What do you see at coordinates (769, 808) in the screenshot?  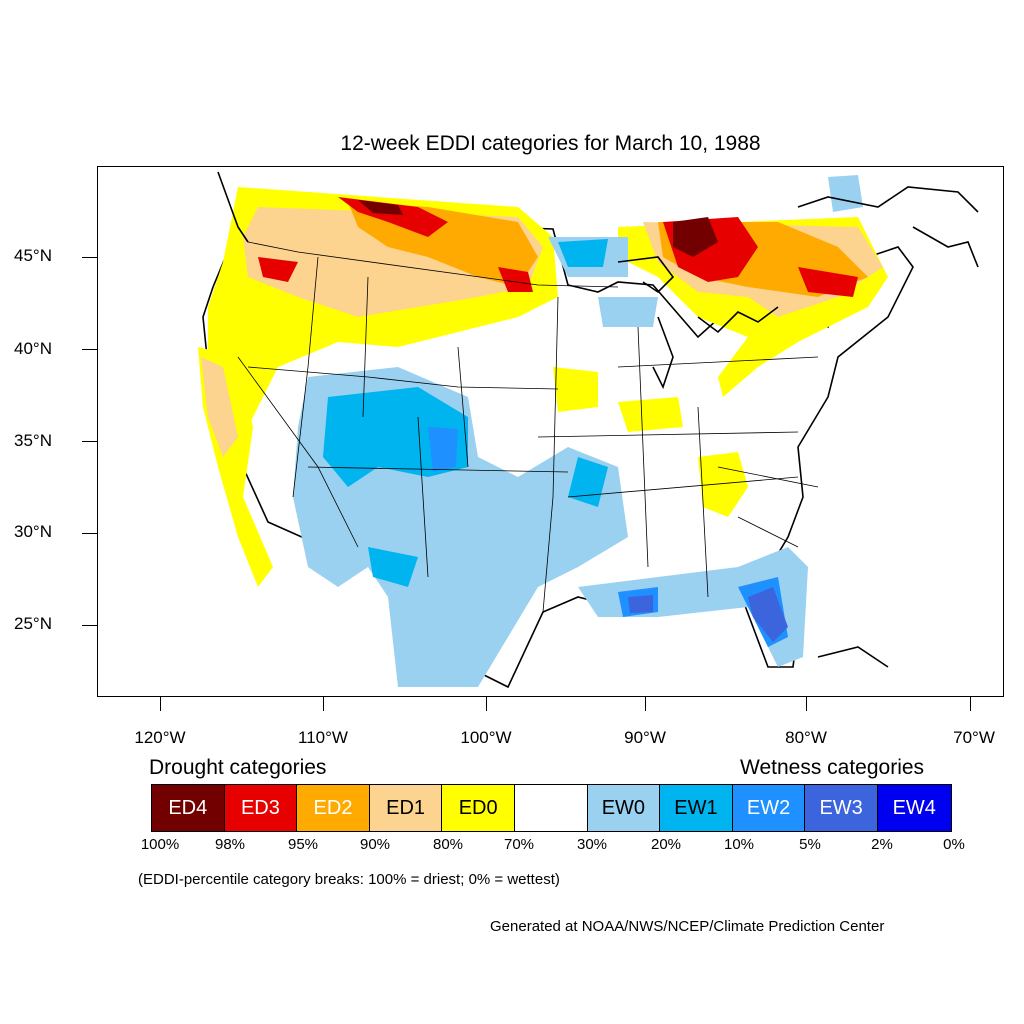 I see `legend-box-ew2: EW2` at bounding box center [769, 808].